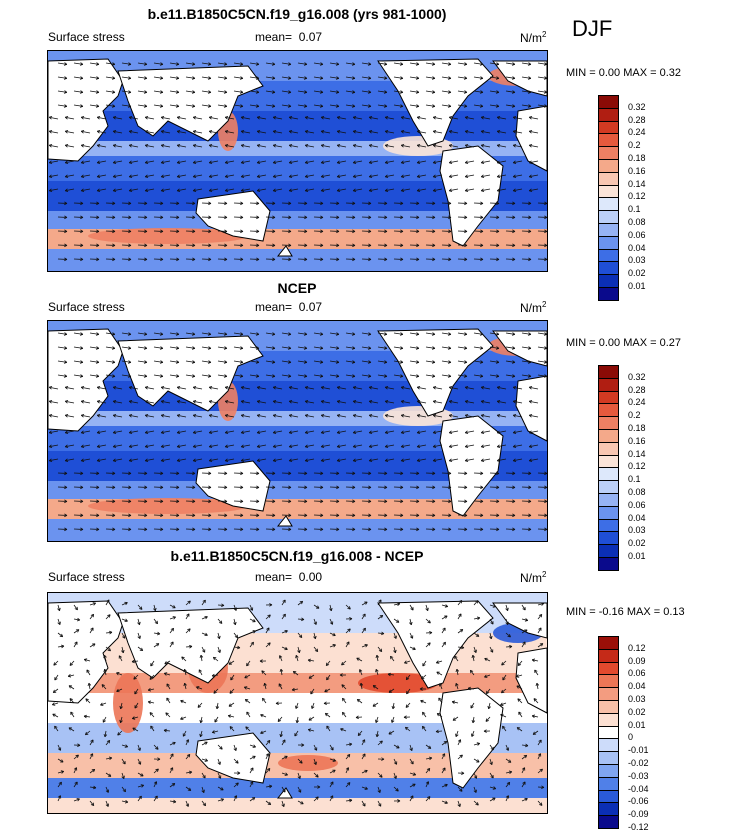 The image size is (733, 832). I want to click on field-band, so click(297, 805).